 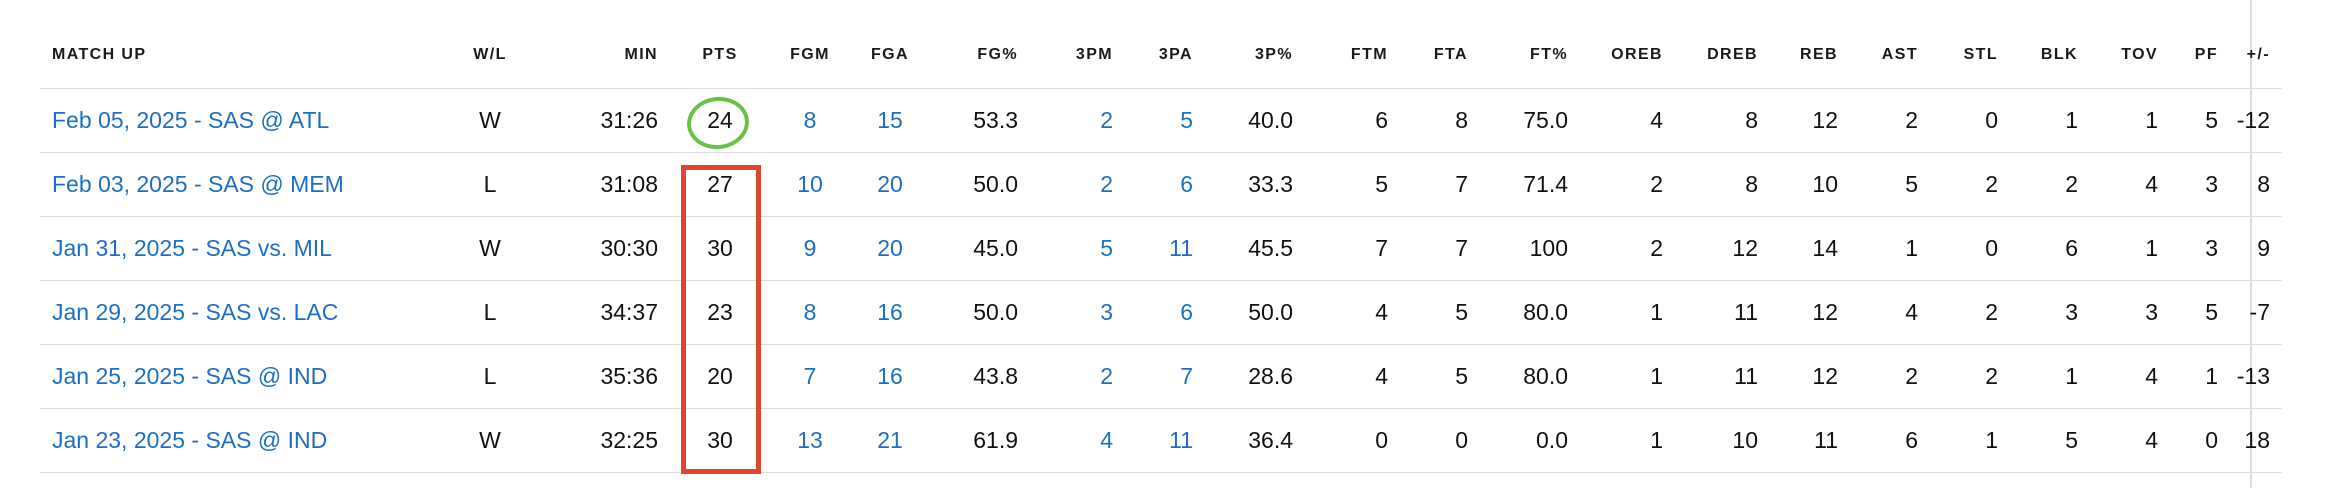 What do you see at coordinates (1077, 248) in the screenshot?
I see `3pm-cell: 5` at bounding box center [1077, 248].